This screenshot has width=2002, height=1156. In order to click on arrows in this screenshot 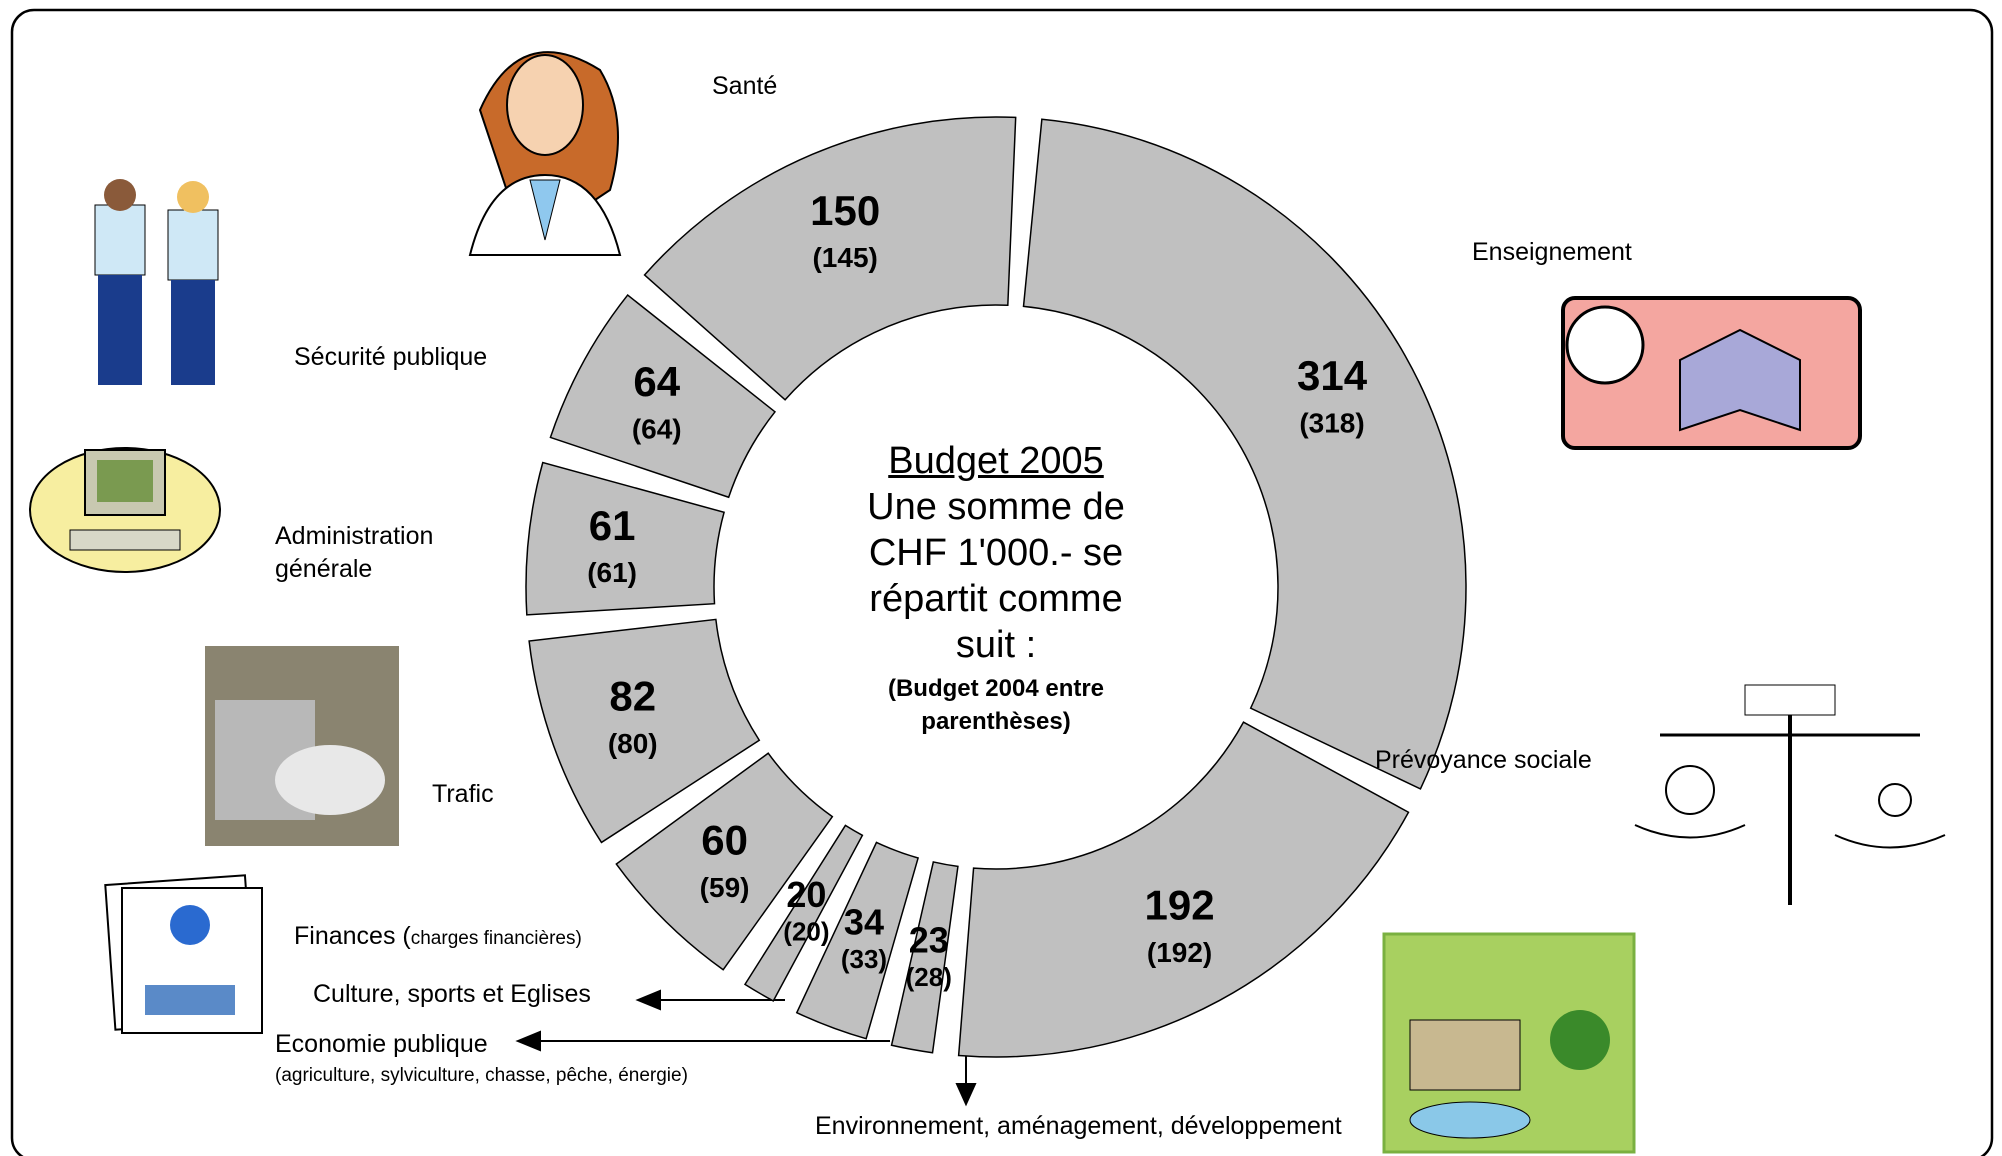, I will do `click(746, 1048)`.